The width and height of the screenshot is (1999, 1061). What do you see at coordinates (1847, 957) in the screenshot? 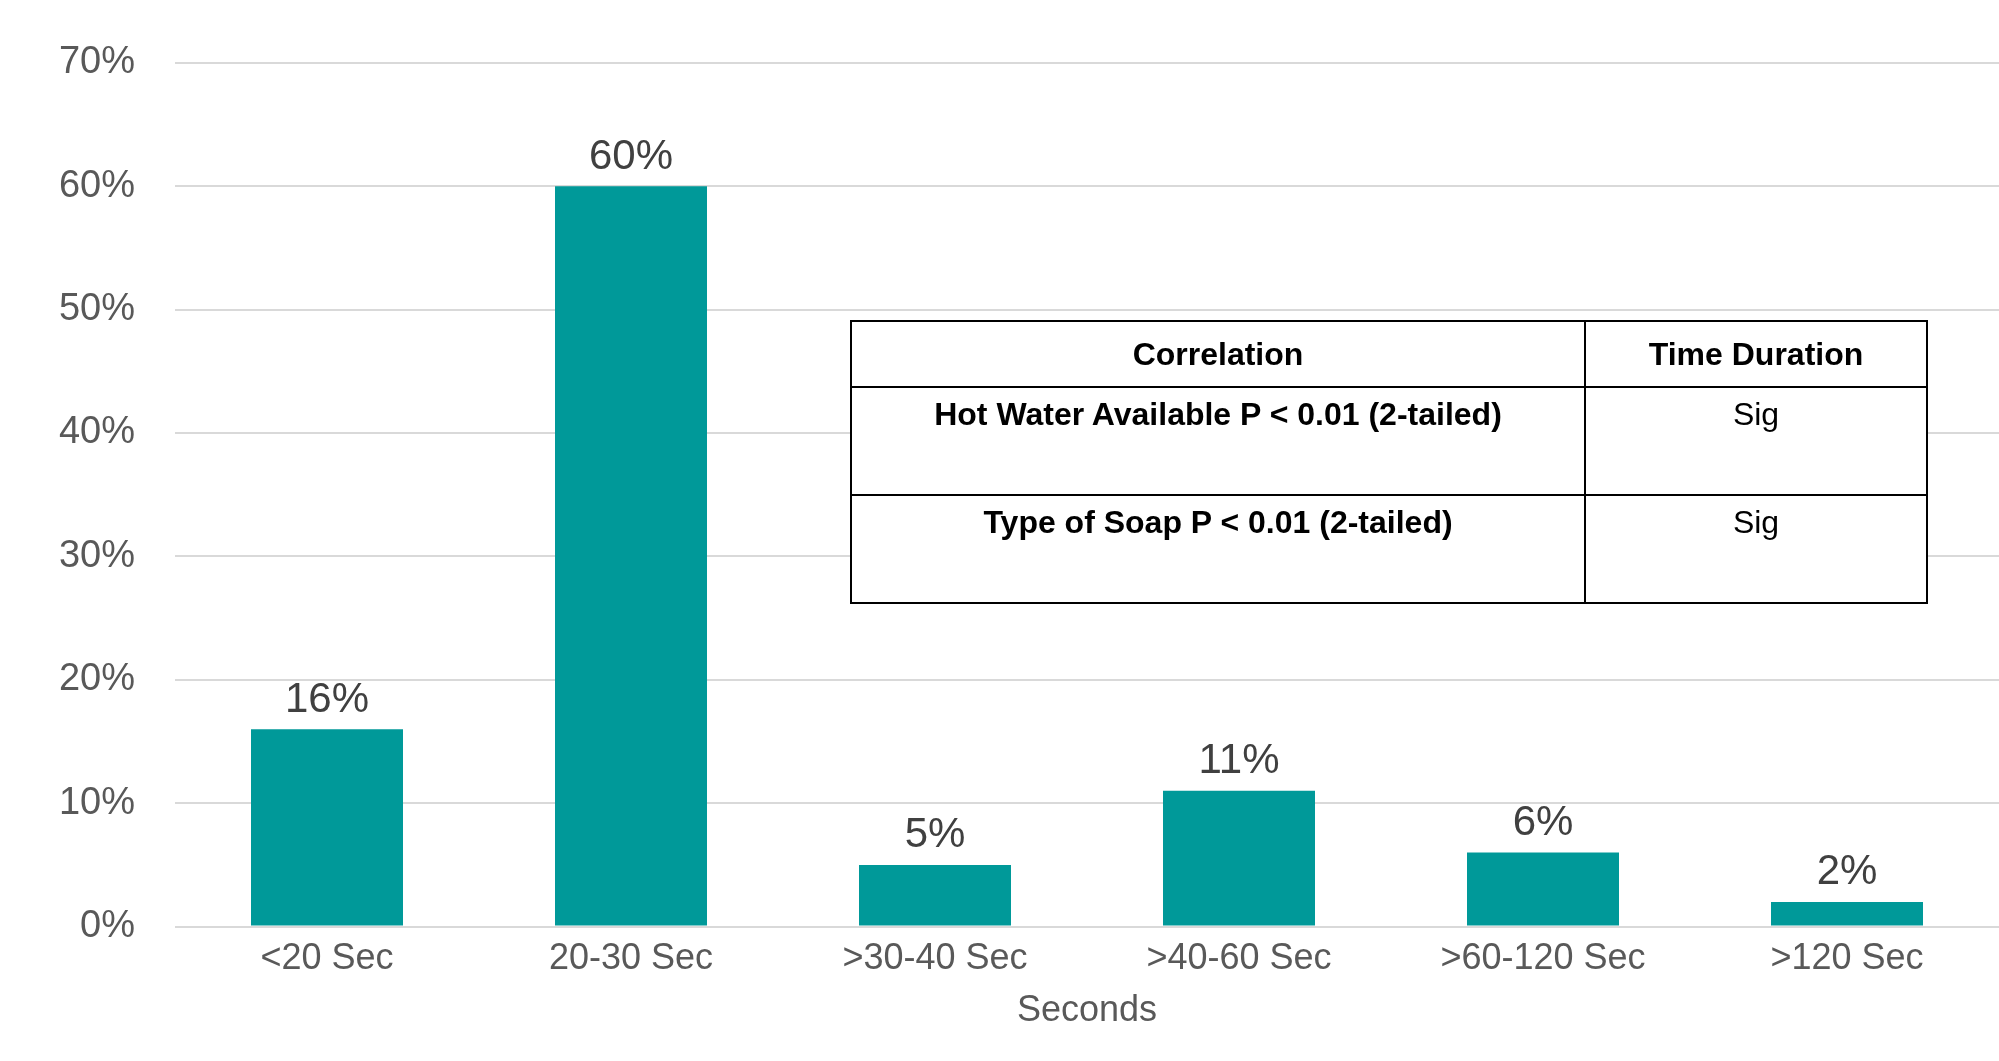
I see `x-tick-label: >120 Sec` at bounding box center [1847, 957].